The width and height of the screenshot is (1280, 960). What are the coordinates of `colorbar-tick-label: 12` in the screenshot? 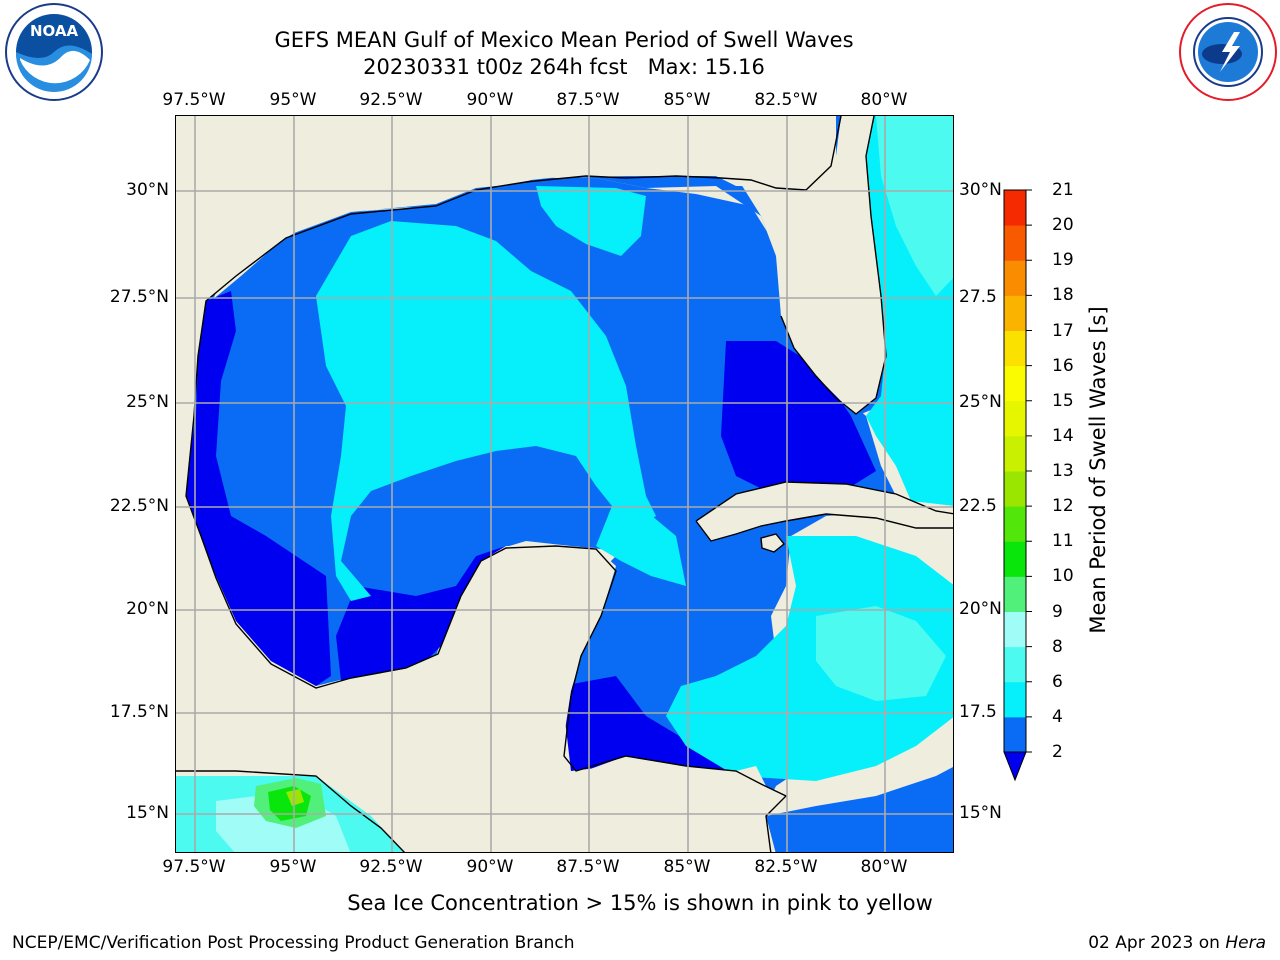 It's located at (1063, 506).